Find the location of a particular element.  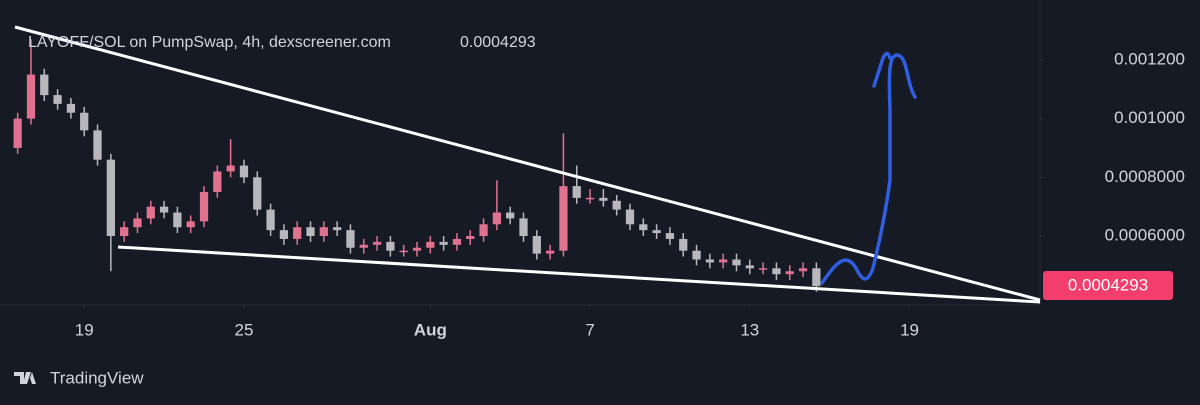

trend-line is located at coordinates (579, 274).